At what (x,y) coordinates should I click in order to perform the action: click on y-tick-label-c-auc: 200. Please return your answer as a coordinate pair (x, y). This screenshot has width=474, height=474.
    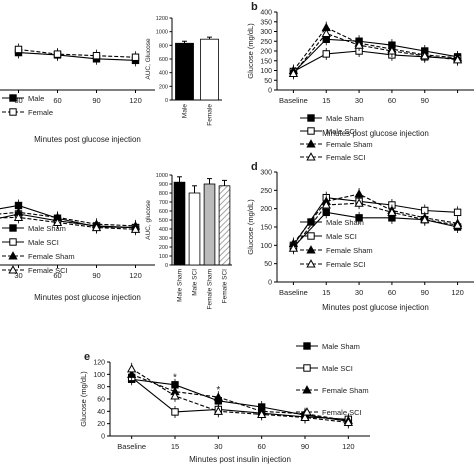
    Looking at the image, I should click on (163, 248).